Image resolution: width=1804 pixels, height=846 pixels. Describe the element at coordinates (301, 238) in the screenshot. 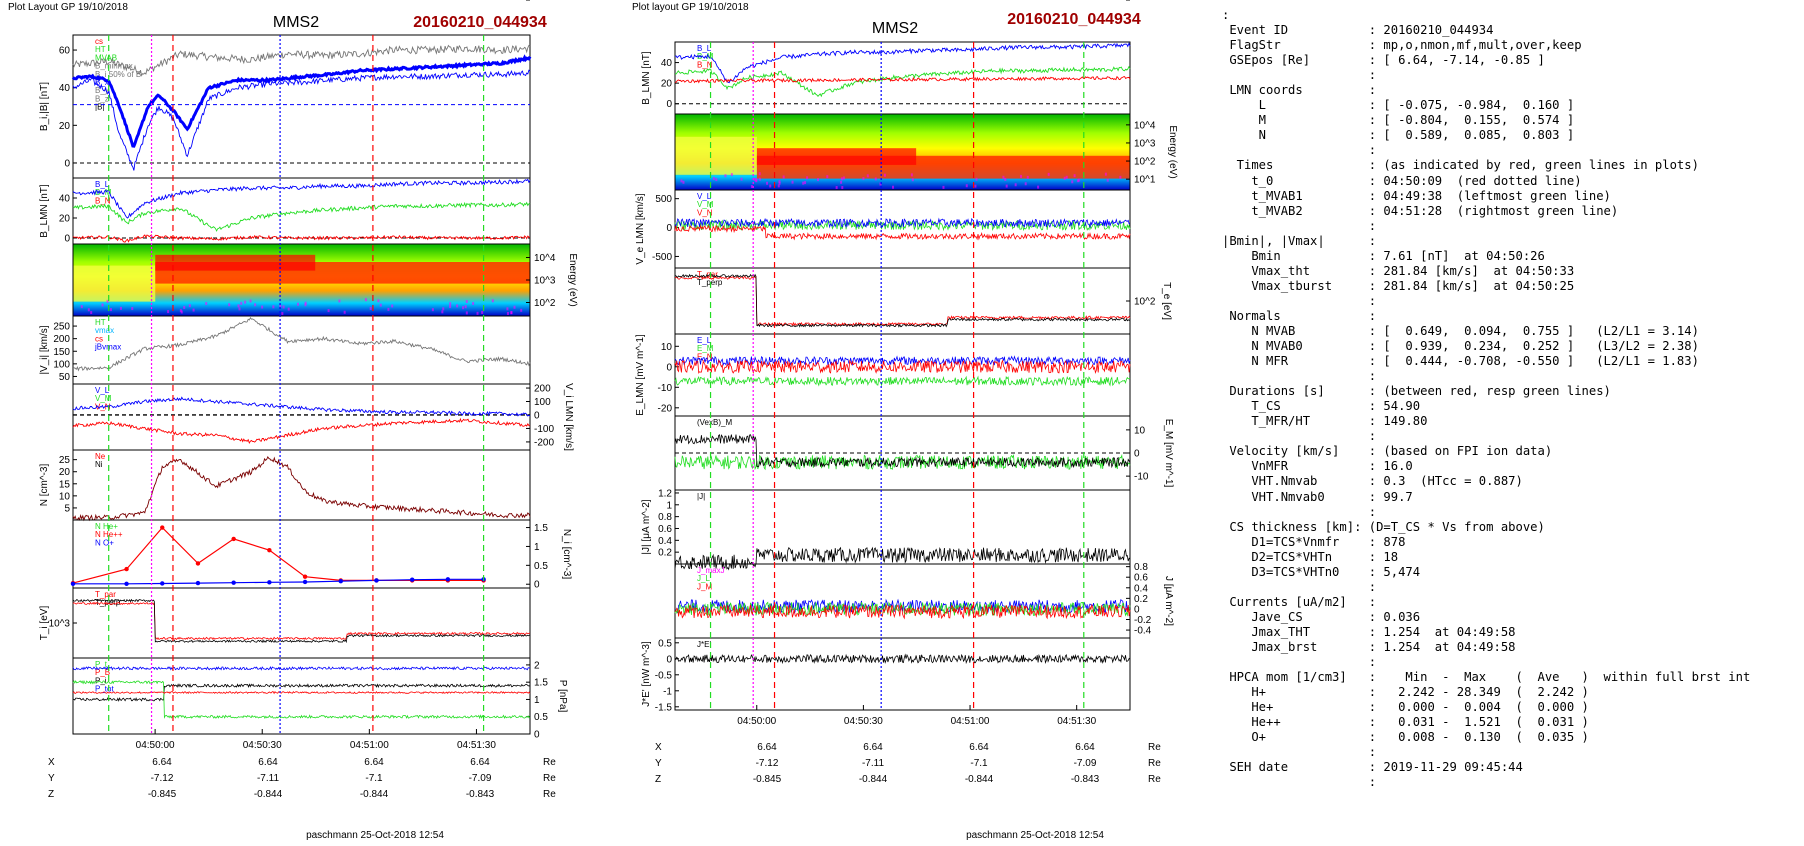

I see `series-line-b-n` at that location.